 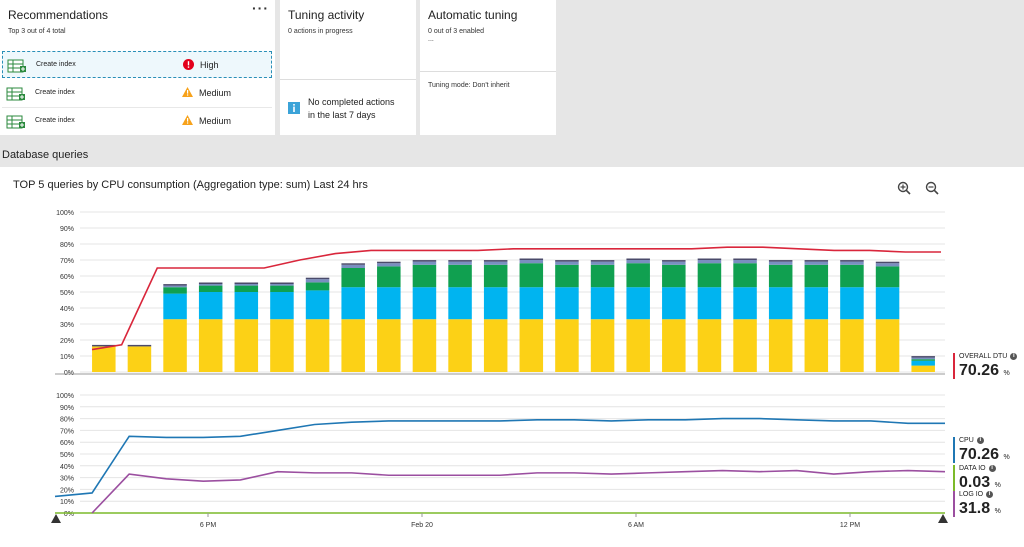 I want to click on section-label: Database queries, so click(x=45, y=155).